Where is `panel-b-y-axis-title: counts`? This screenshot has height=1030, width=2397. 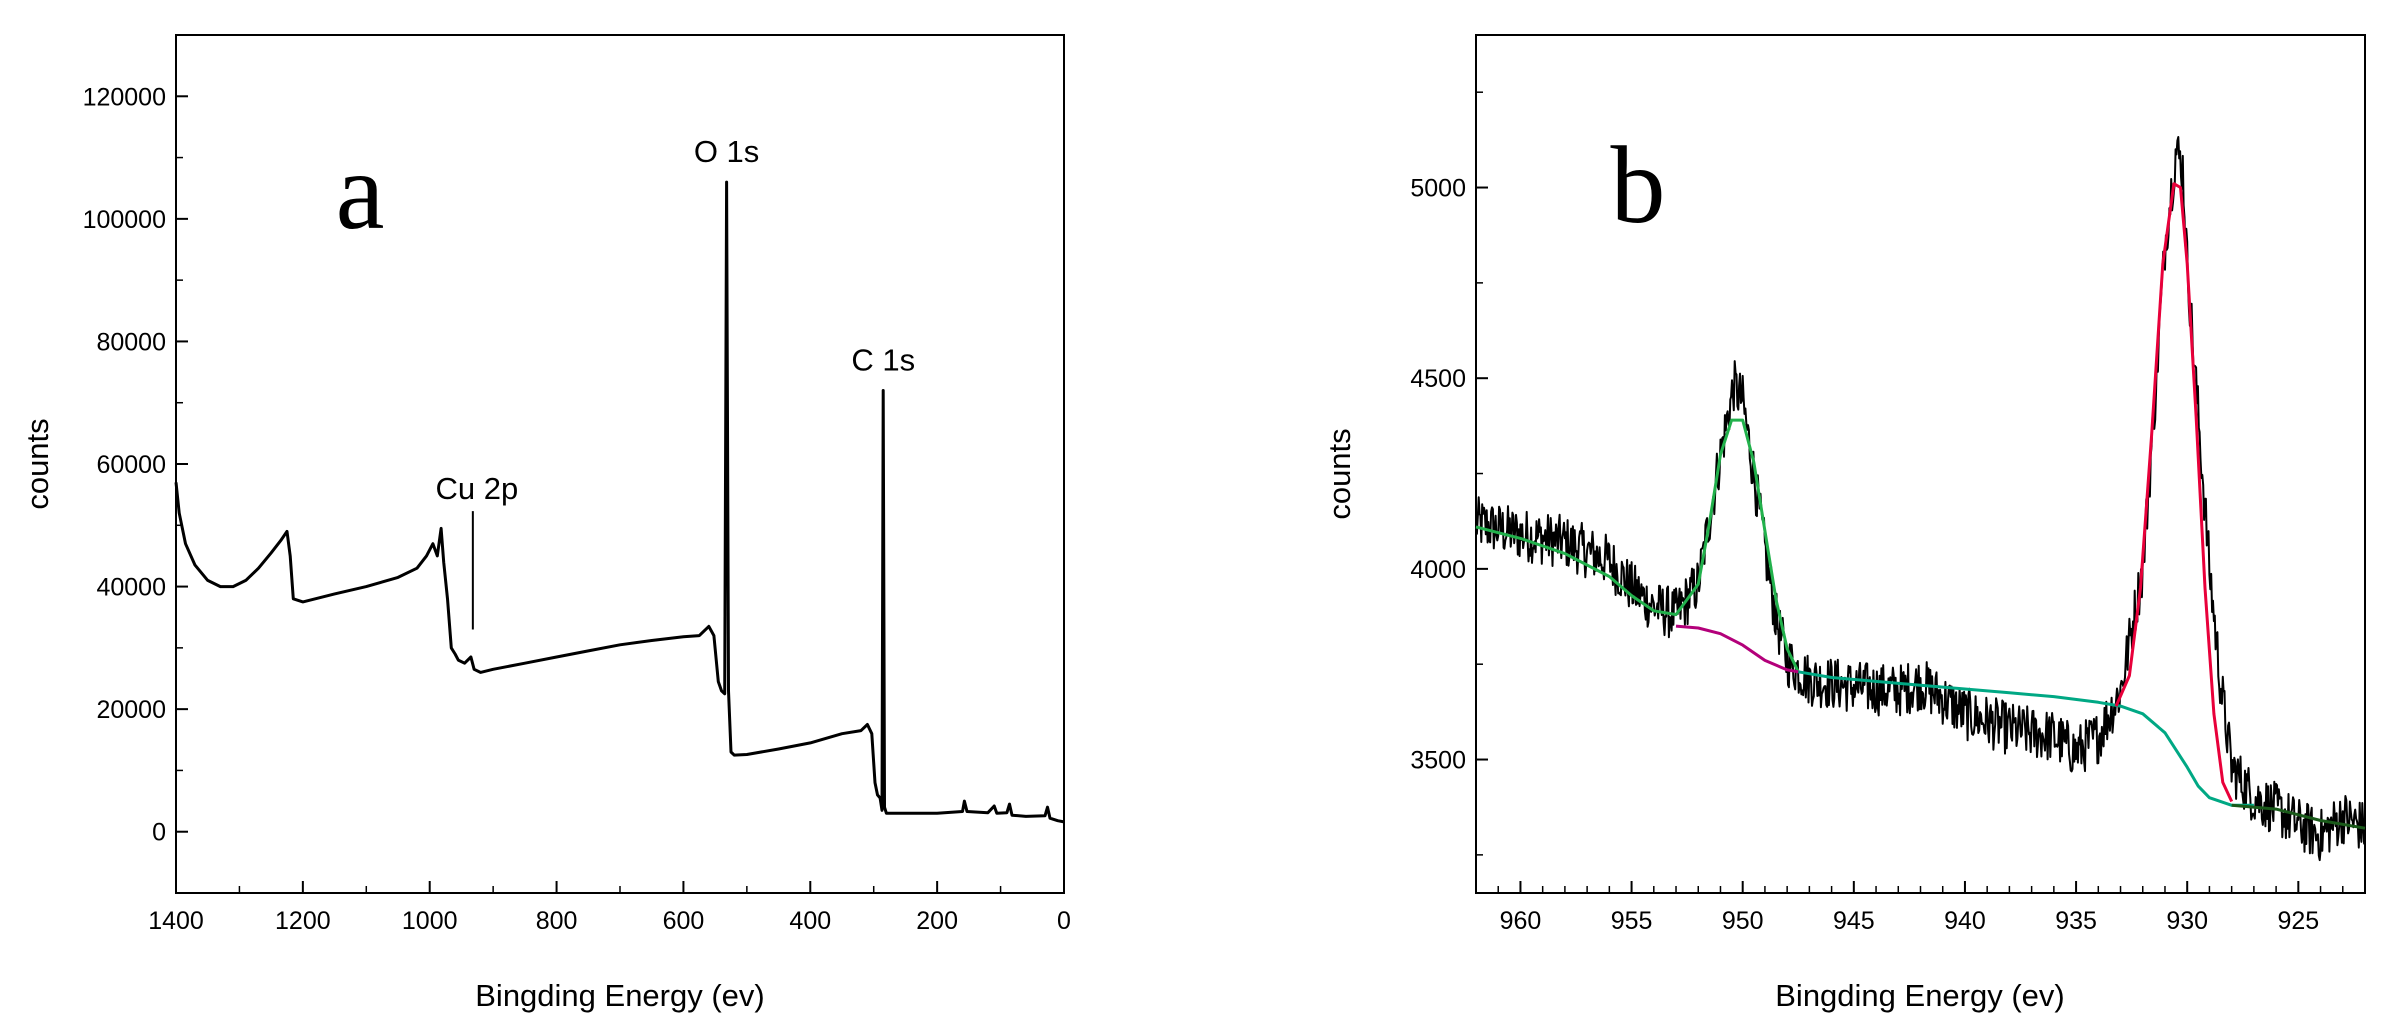
panel-b-y-axis-title: counts is located at coordinates (1339, 473).